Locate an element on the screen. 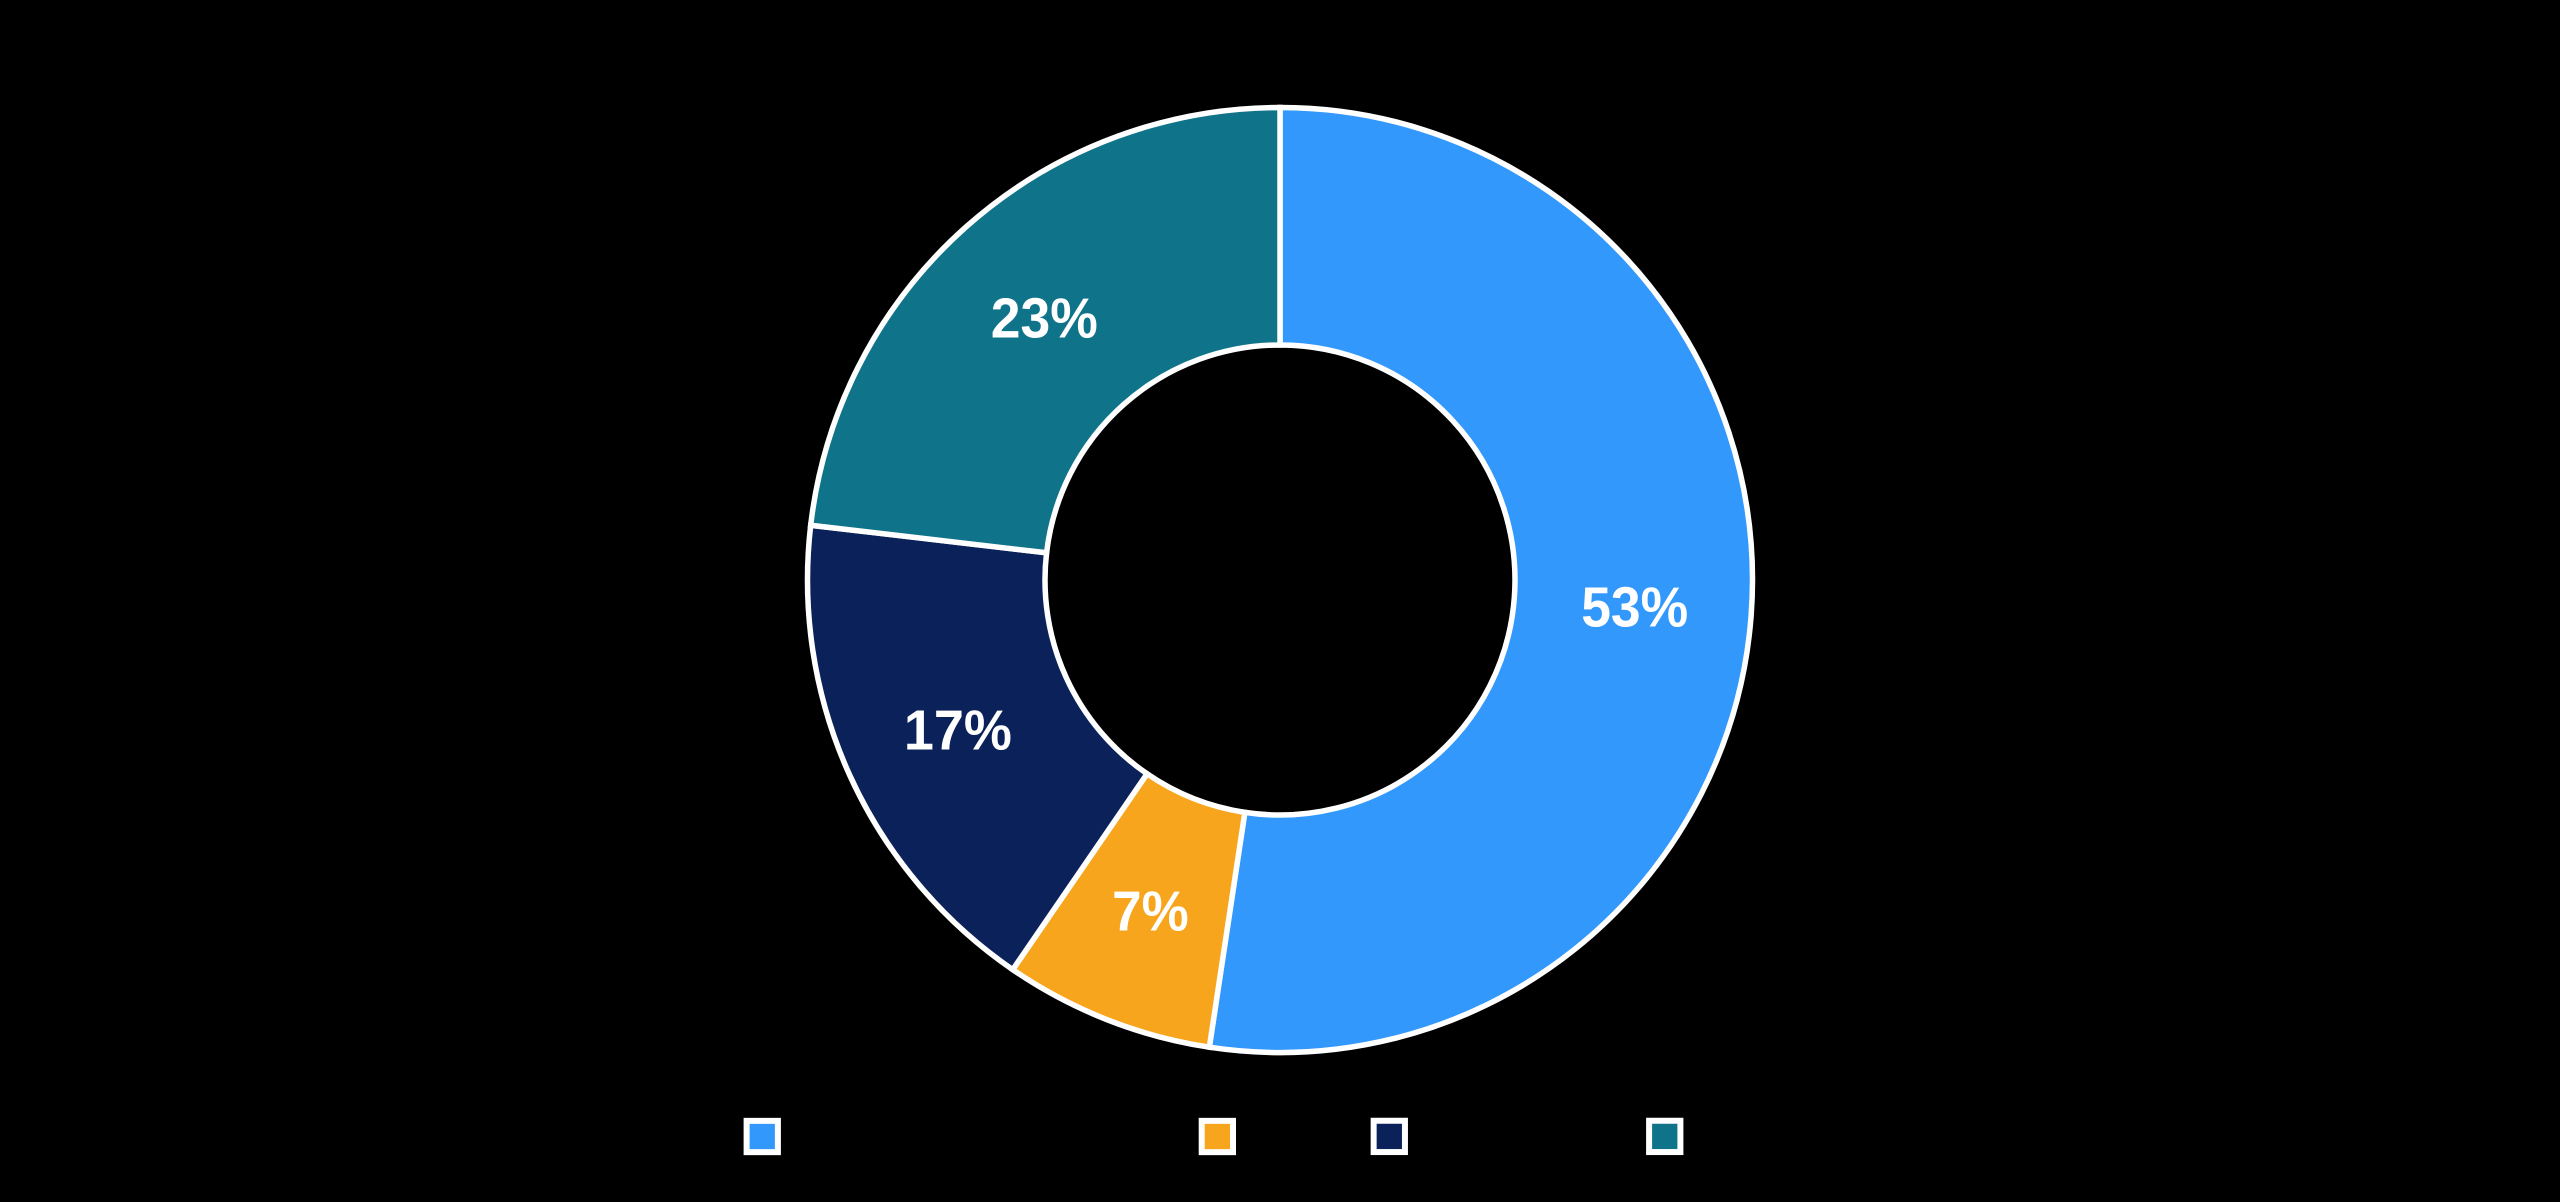 Image resolution: width=2560 pixels, height=1202 pixels. svg-text: 23% is located at coordinates (1044, 319).